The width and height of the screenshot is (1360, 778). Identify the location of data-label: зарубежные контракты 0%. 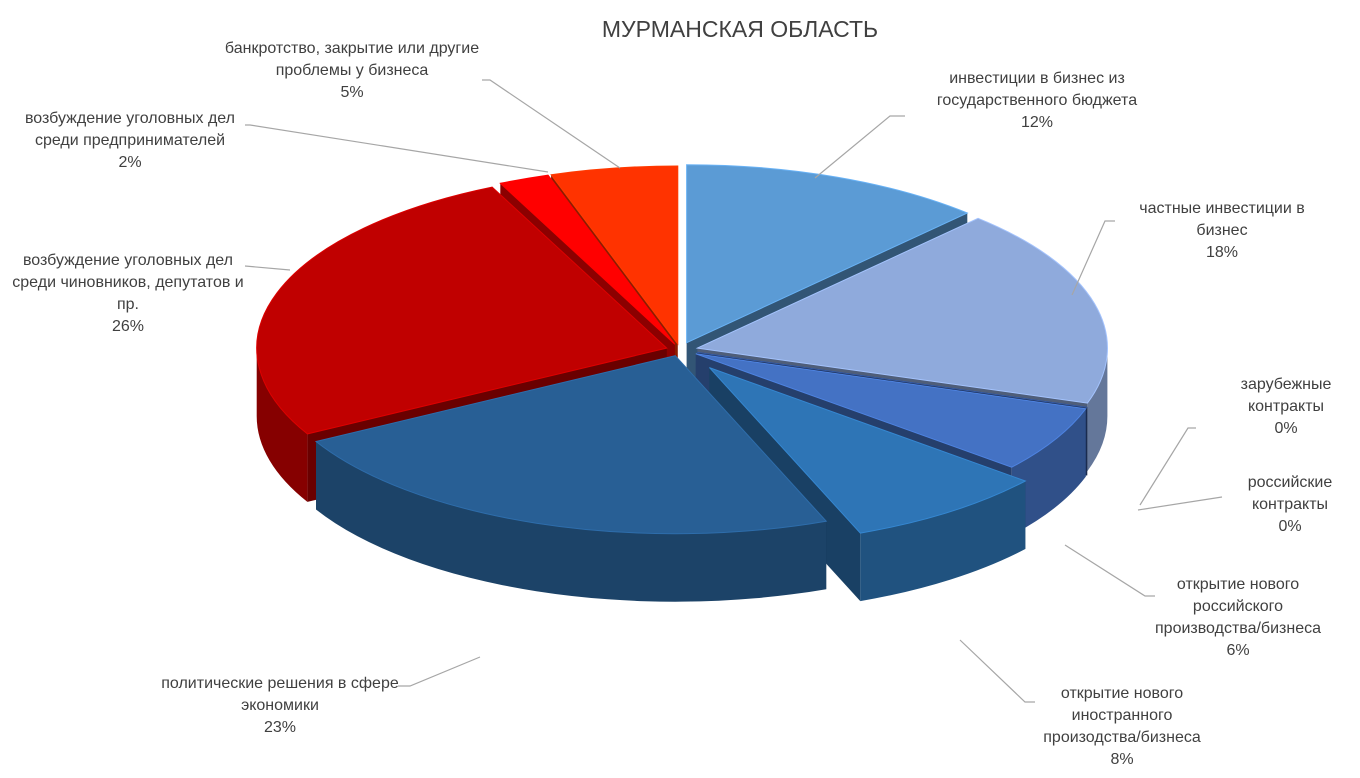
(1286, 407).